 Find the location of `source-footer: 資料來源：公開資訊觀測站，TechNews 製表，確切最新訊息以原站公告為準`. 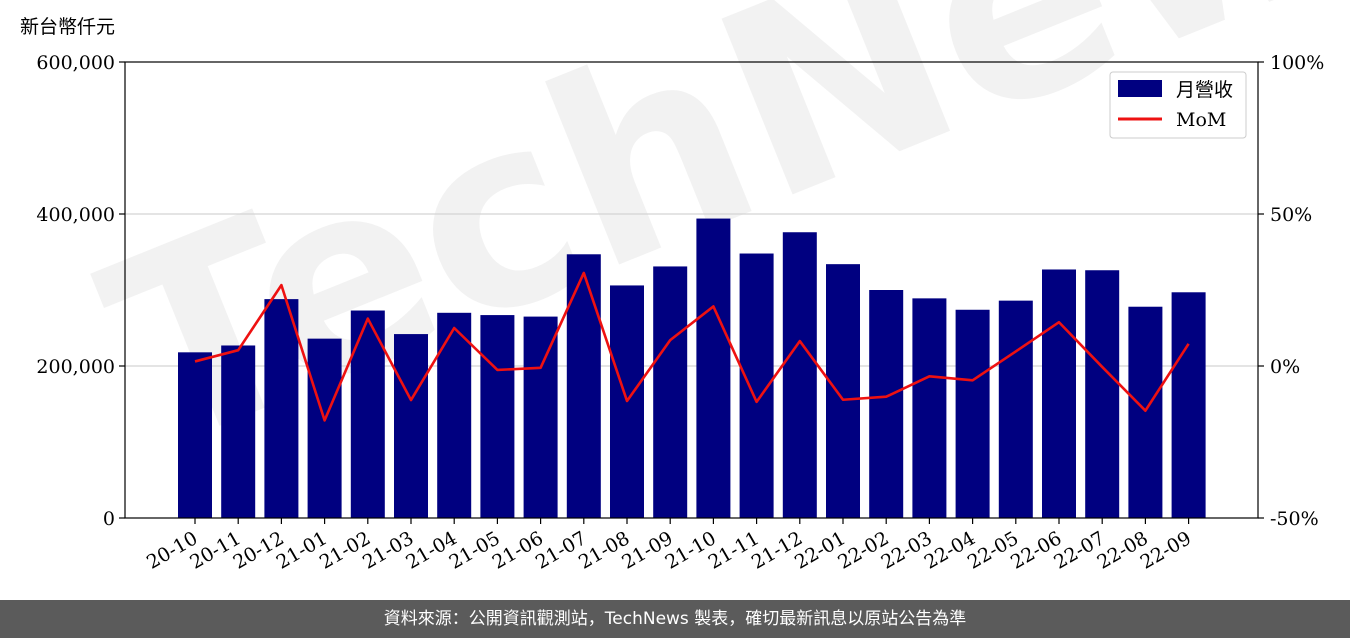

source-footer: 資料來源：公開資訊觀測站，TechNews 製表，確切最新訊息以原站公告為準 is located at coordinates (675, 619).